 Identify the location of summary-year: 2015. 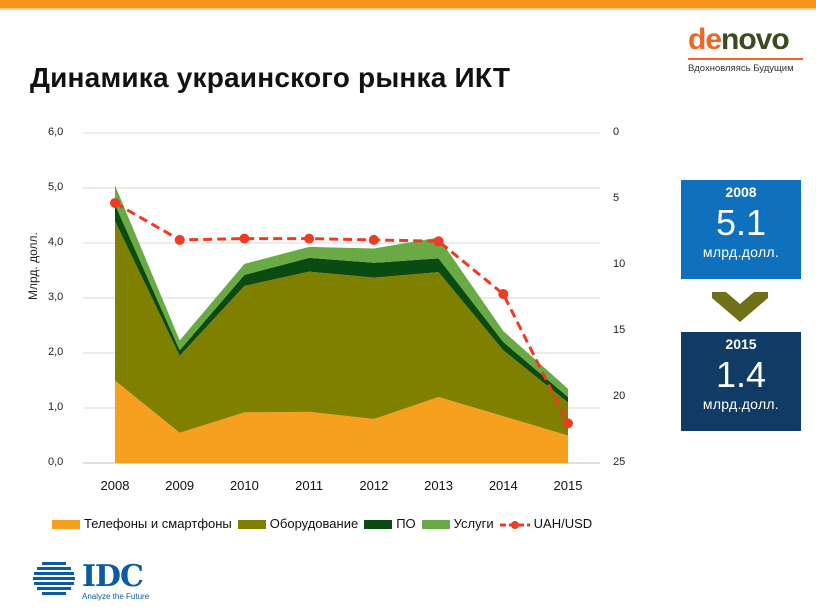
(741, 344).